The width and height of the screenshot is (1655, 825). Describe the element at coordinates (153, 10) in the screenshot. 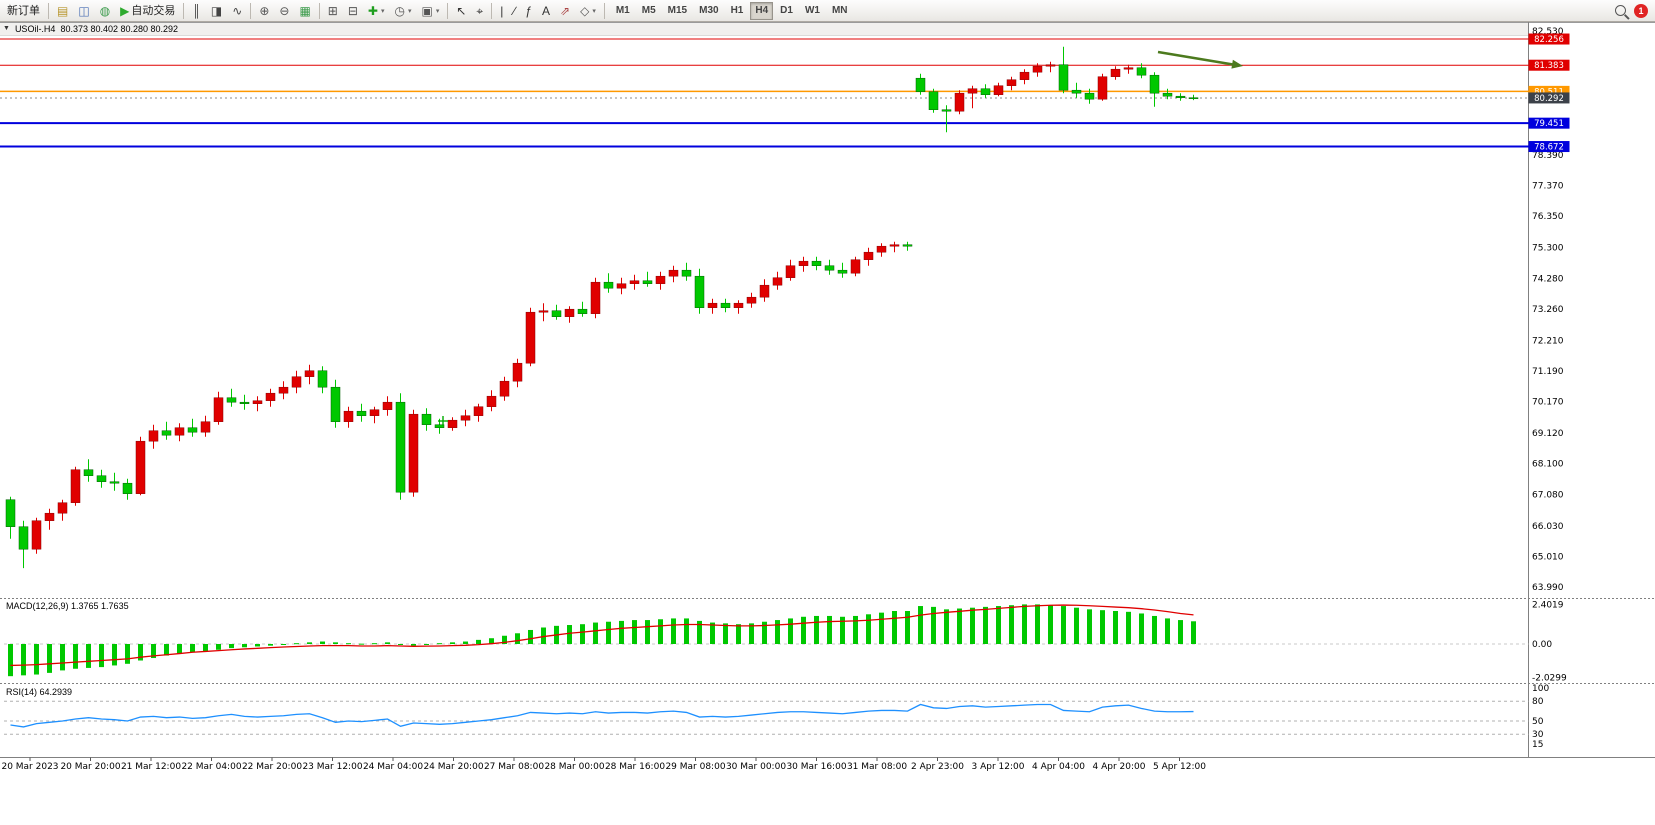

I see `autotrading-button-label: 自动交易` at that location.